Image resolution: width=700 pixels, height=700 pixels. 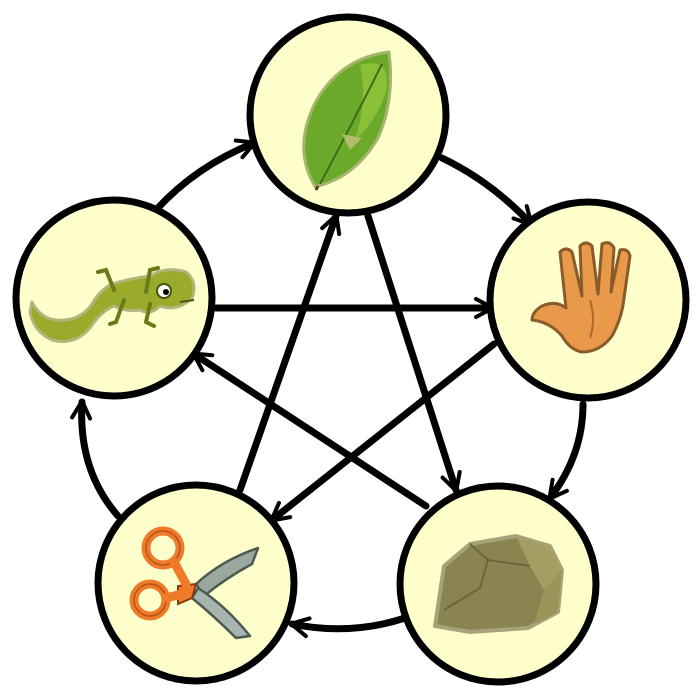 I want to click on edge-lizard-paper, so click(x=205, y=176).